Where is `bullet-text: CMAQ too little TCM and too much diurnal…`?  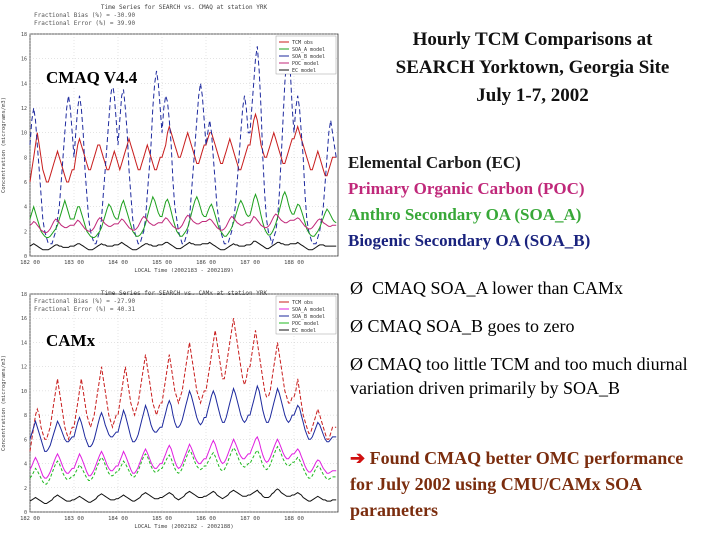
bullet-text: CMAQ too little TCM and too much diurnal… is located at coordinates (519, 376).